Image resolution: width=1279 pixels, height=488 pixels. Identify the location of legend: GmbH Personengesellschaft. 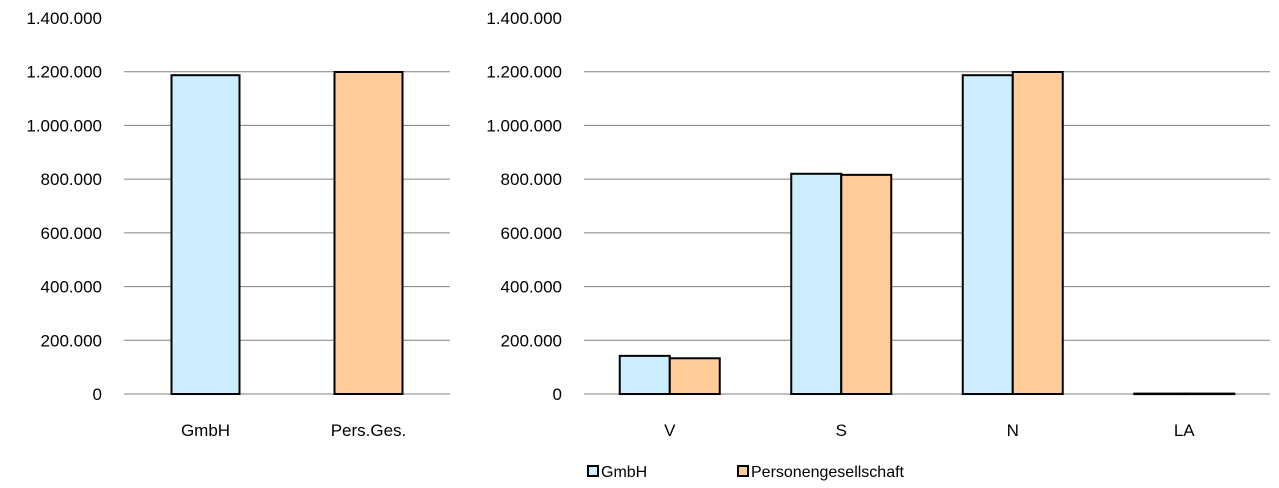
(746, 472).